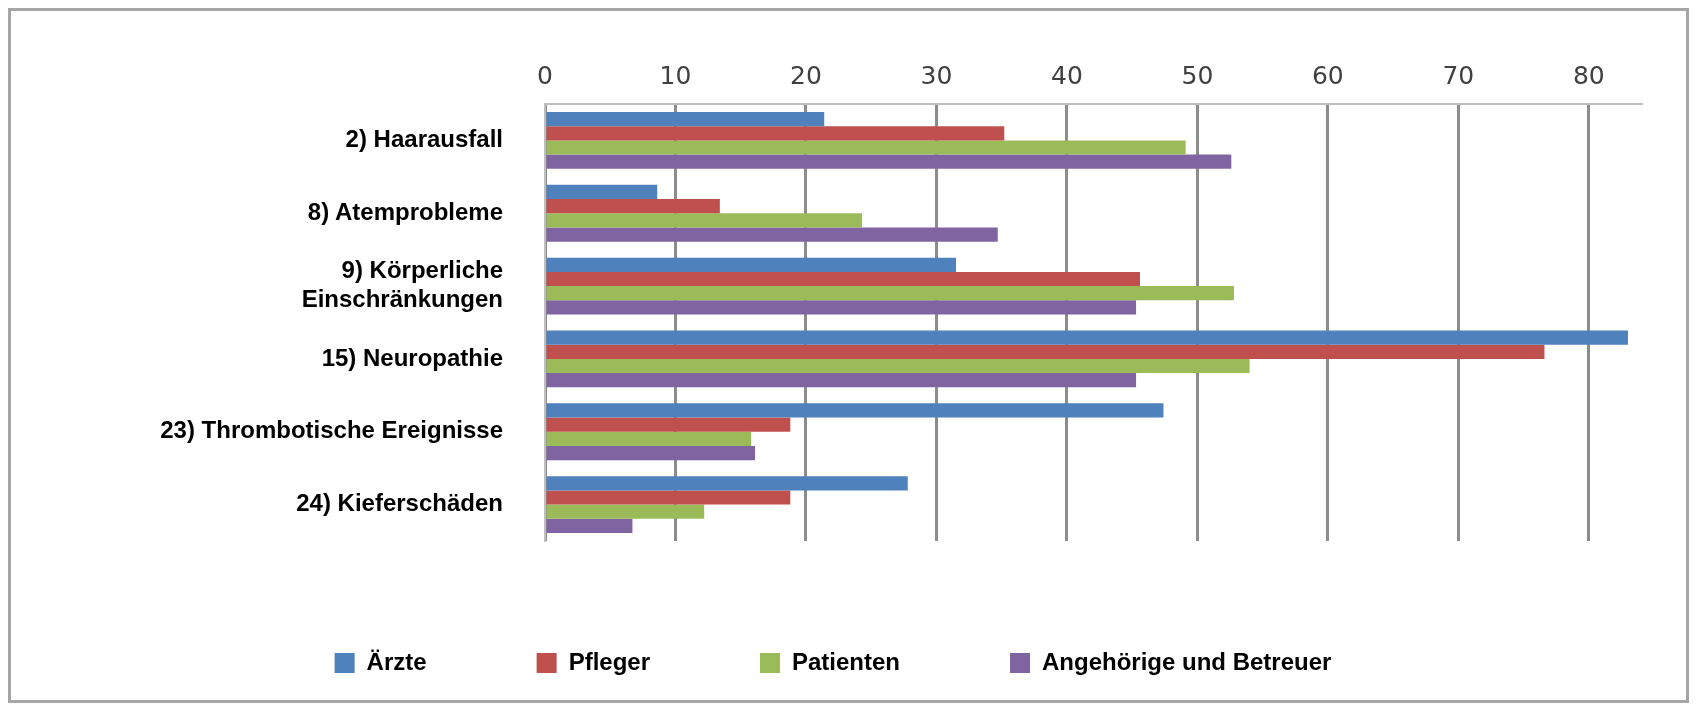 This screenshot has width=1701, height=715. What do you see at coordinates (1187, 661) in the screenshot?
I see `legend-label: Angehörige und Betreuer` at bounding box center [1187, 661].